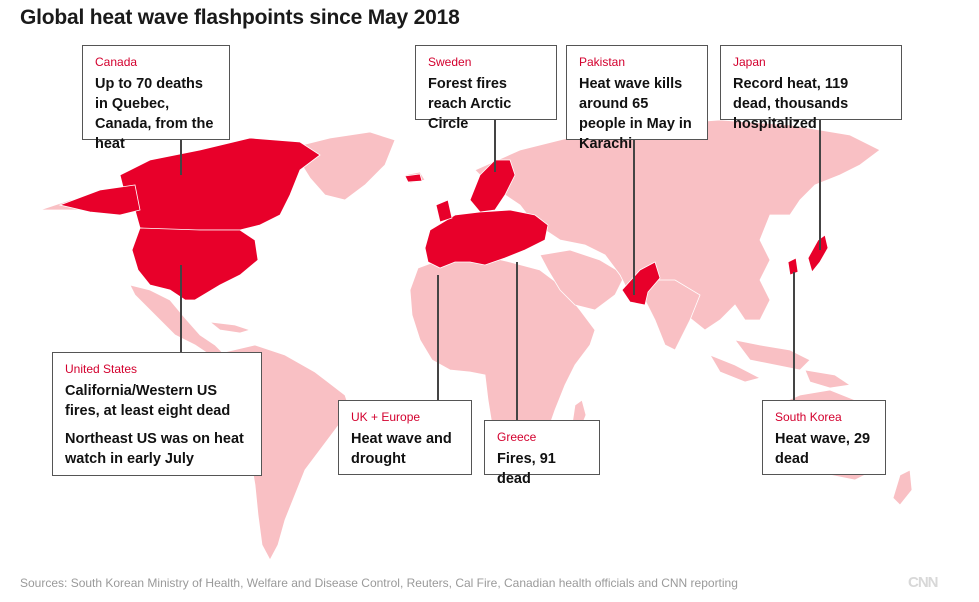  I want to click on callout-country: Japan, so click(749, 62).